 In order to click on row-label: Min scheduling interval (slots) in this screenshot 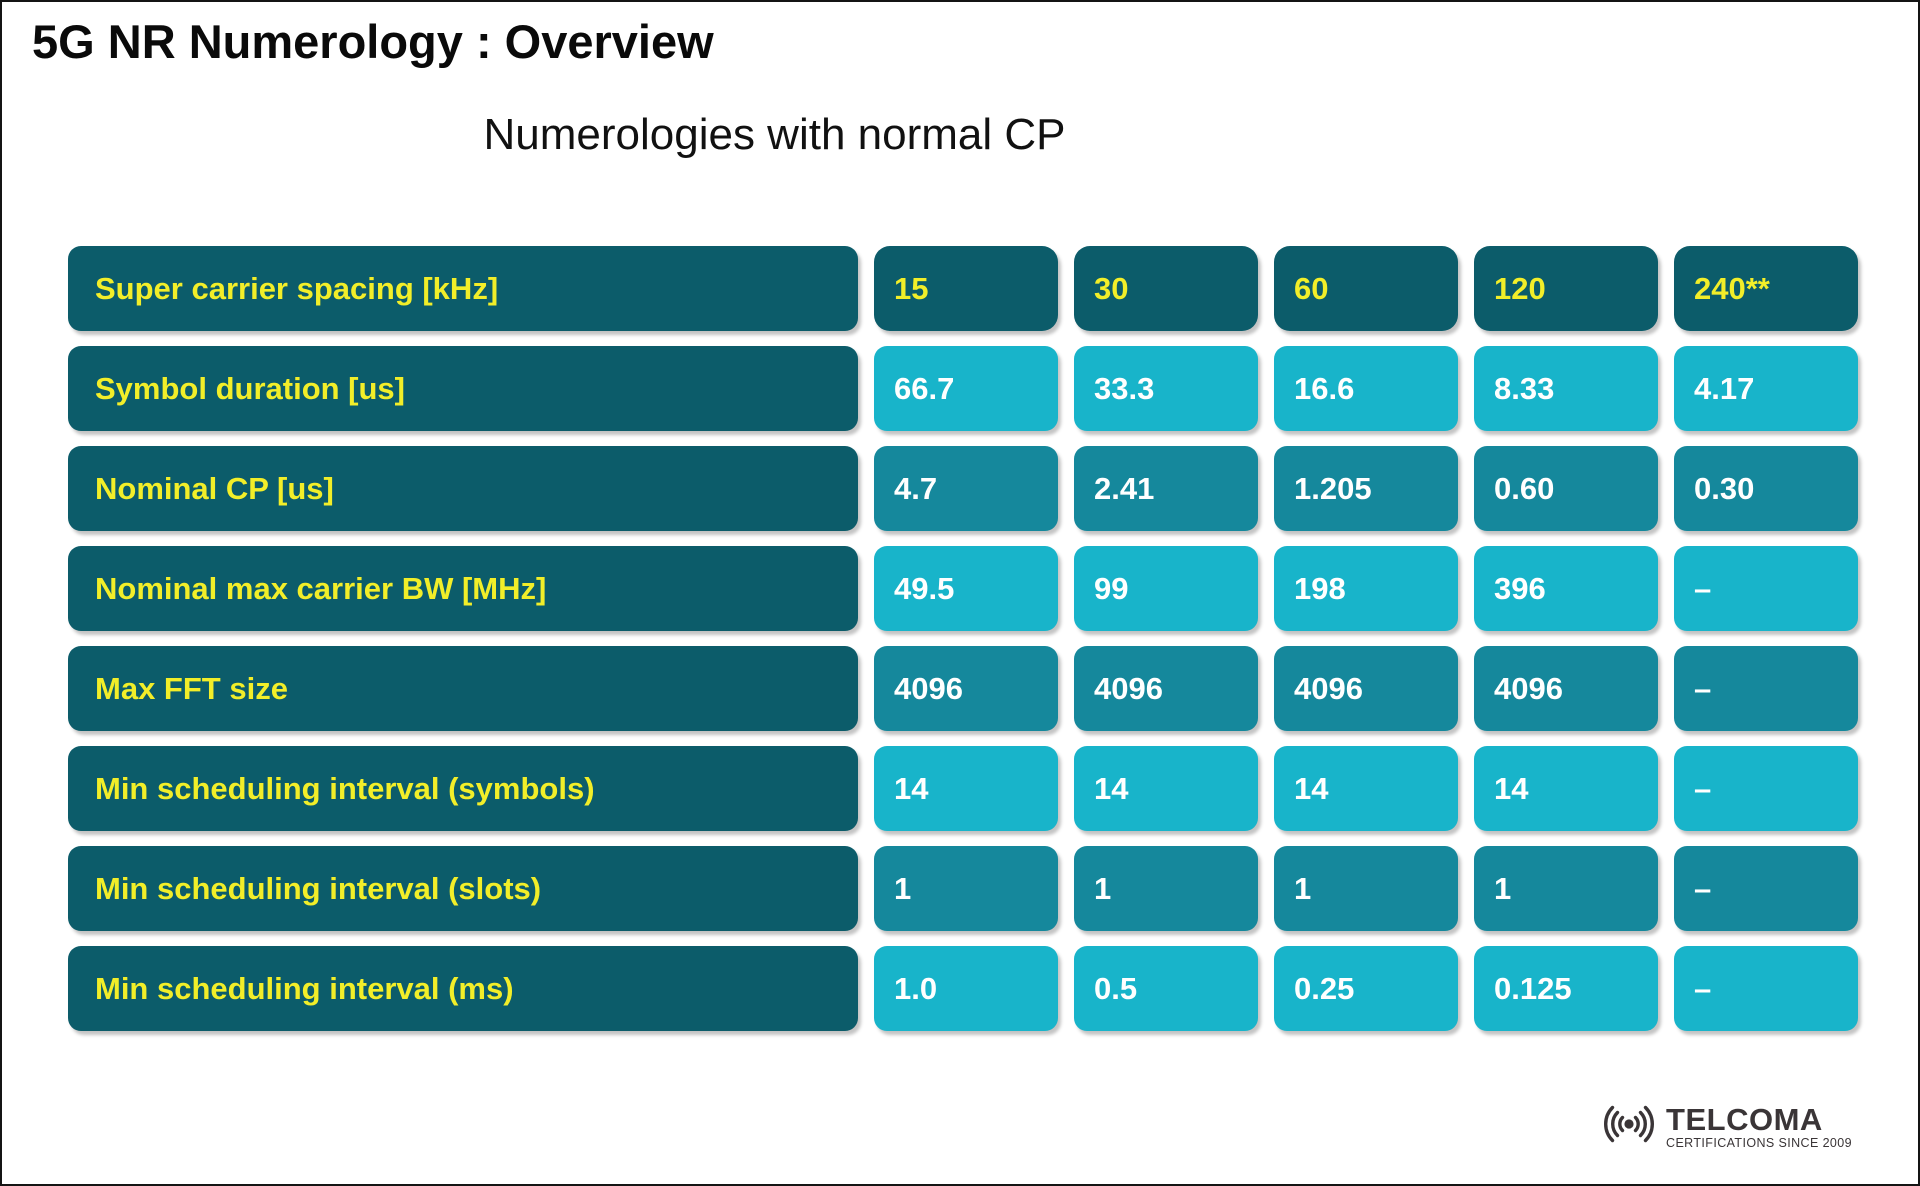, I will do `click(463, 888)`.